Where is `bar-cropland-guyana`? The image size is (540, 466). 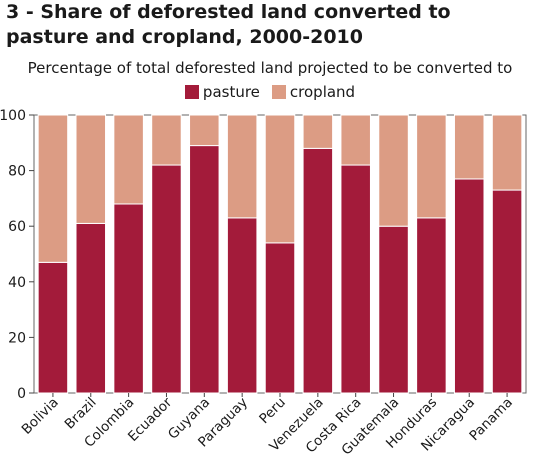
bar-cropland-guyana is located at coordinates (204, 130).